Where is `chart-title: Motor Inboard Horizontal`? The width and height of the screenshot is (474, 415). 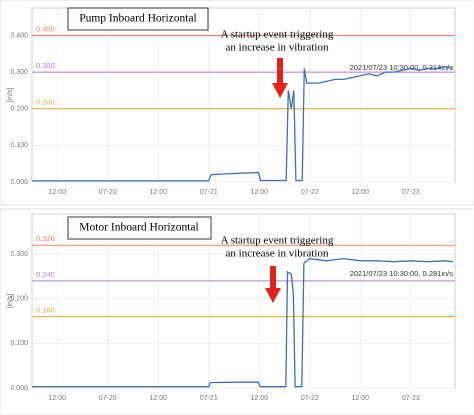 chart-title: Motor Inboard Horizontal is located at coordinates (138, 228).